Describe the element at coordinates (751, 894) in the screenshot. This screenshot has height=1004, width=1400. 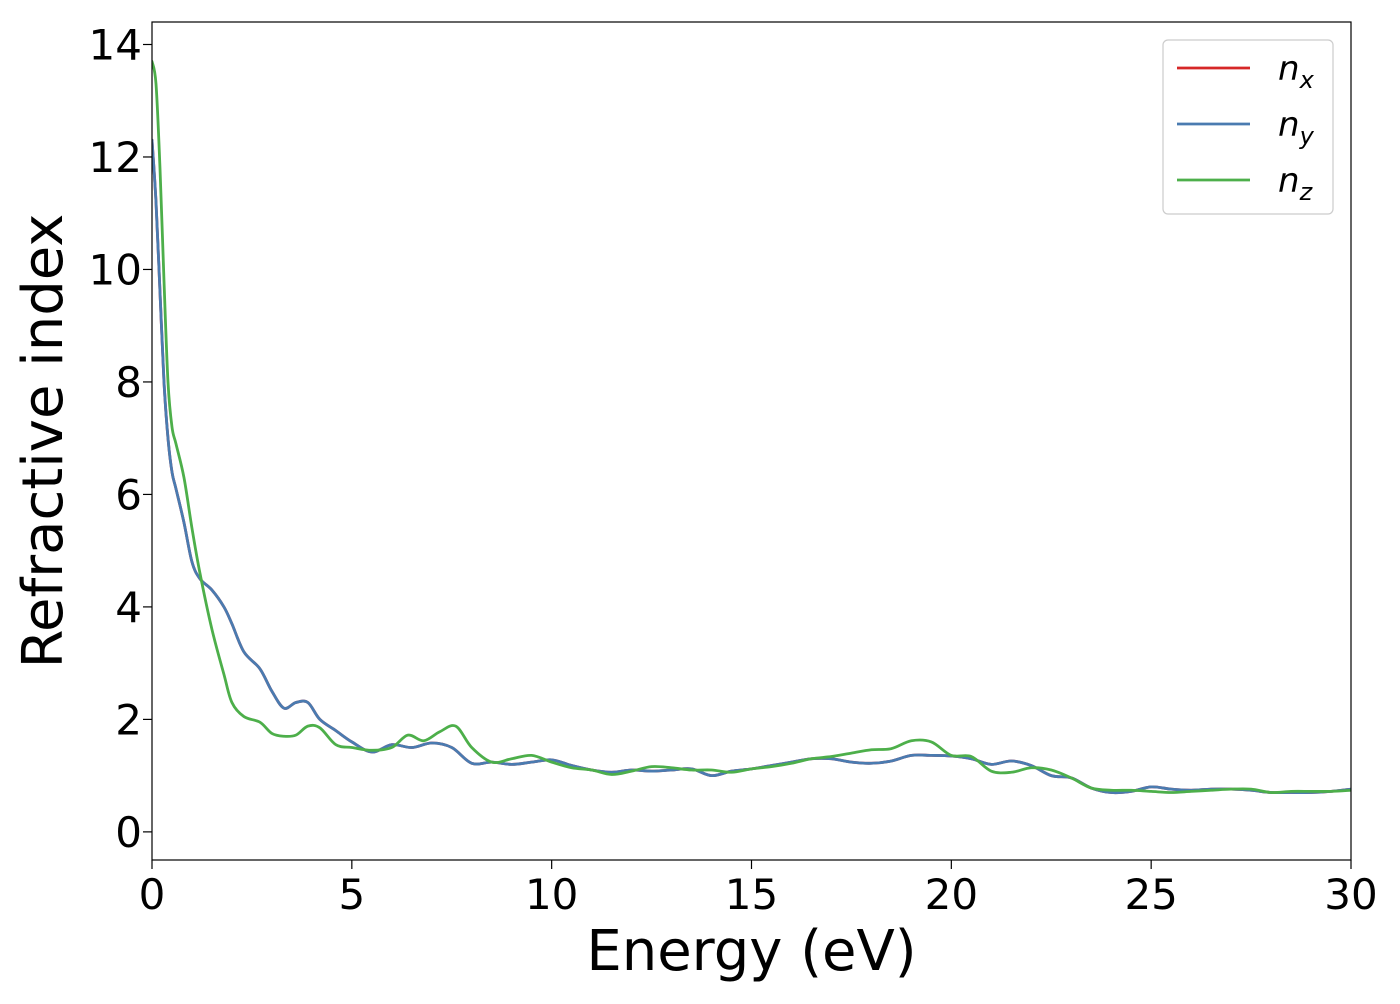
I see `x-tick-label: 15` at that location.